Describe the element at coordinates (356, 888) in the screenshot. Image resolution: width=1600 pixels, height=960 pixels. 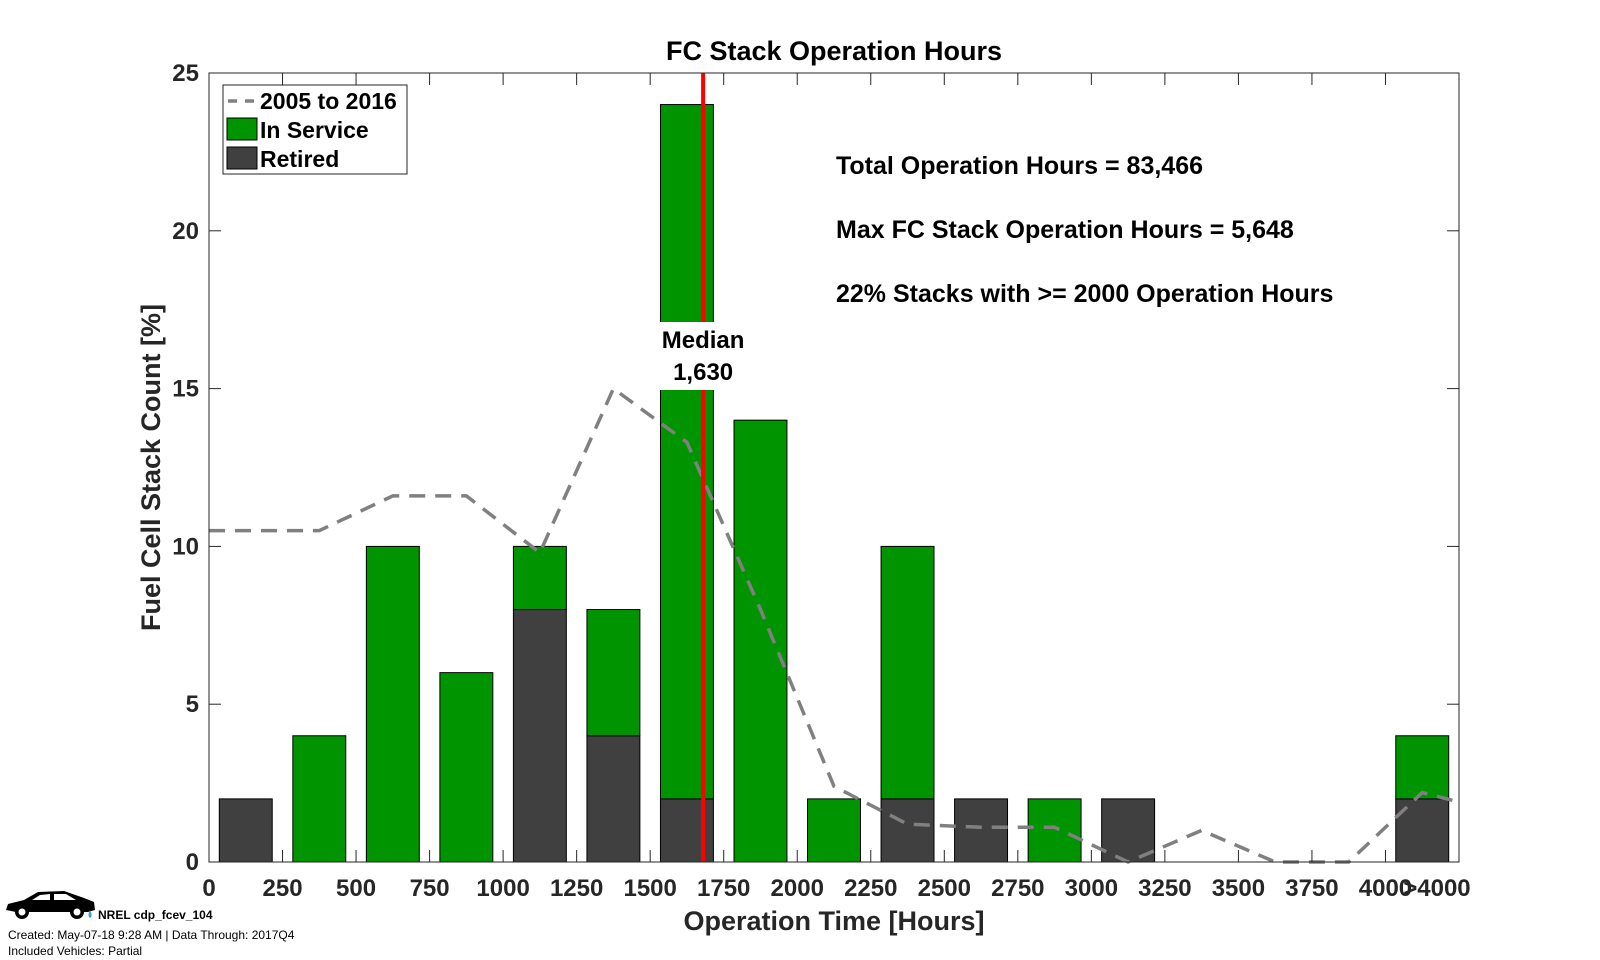
I see `x-tick-label: 500` at that location.